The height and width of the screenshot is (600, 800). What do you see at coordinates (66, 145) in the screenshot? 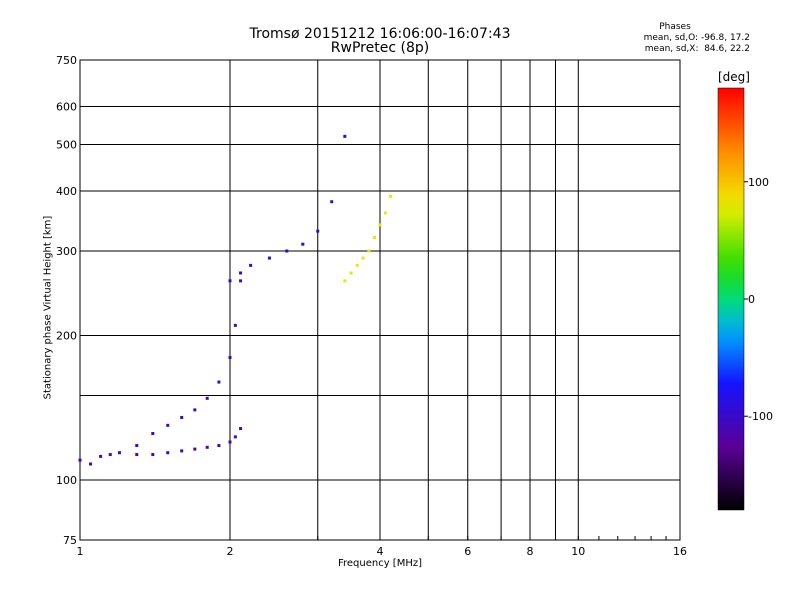
I see `y-tick-label: 500` at bounding box center [66, 145].